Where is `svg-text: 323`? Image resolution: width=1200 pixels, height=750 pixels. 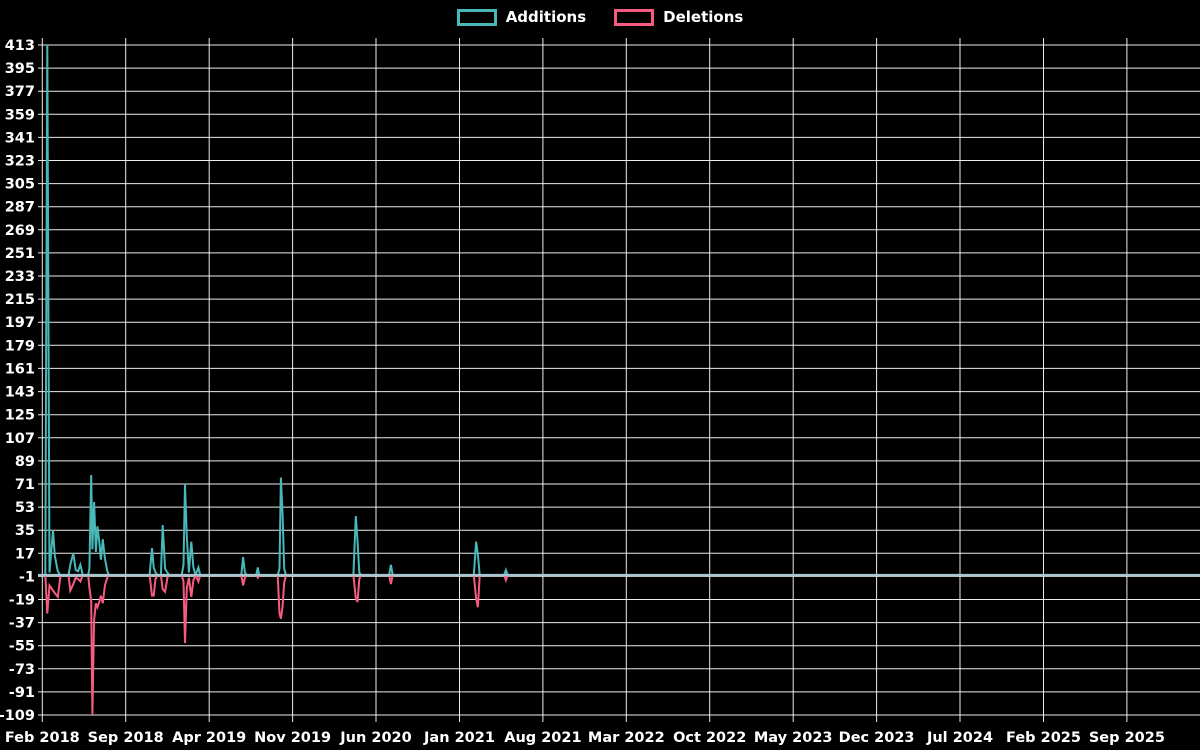 svg-text: 323 is located at coordinates (20, 162).